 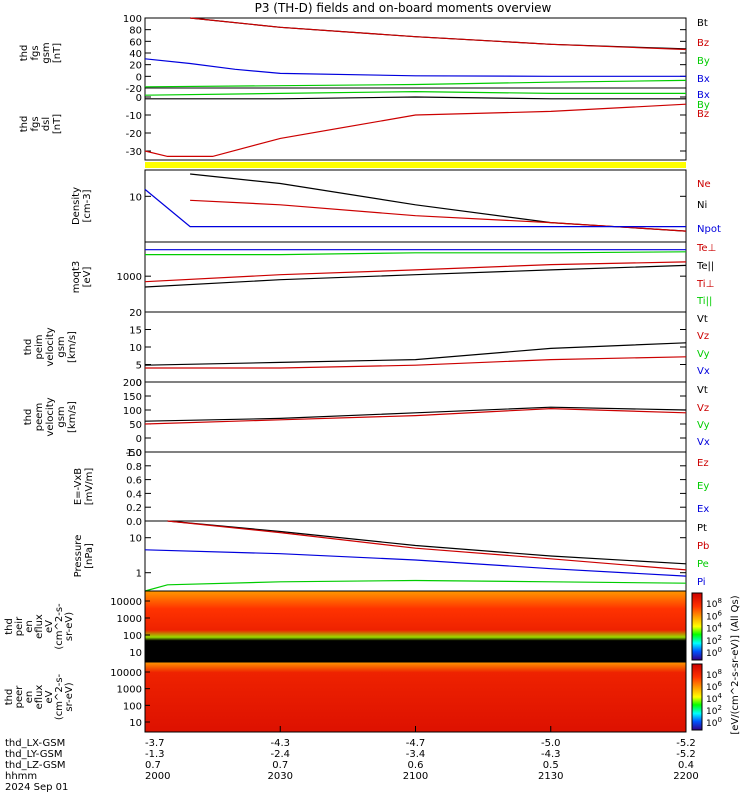 I want to click on footer-value: -3.4, so click(x=416, y=754).